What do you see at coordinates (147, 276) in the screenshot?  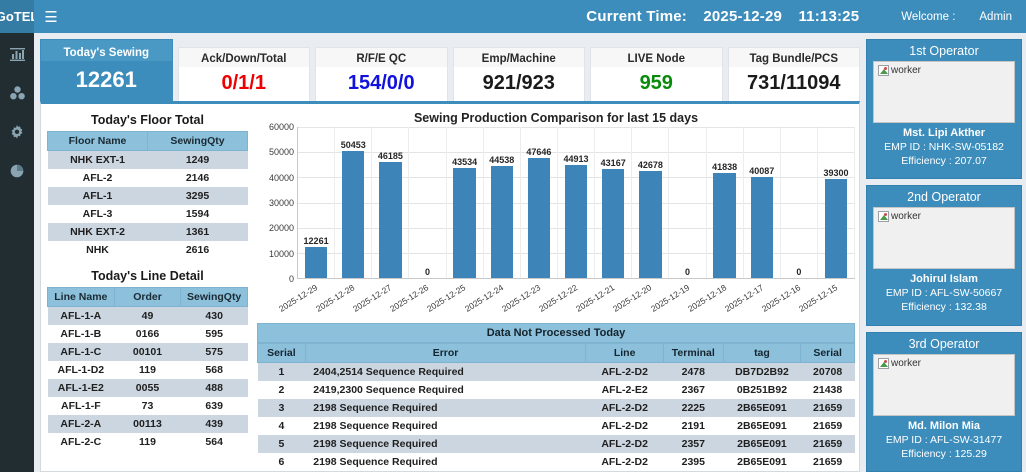 I see `line-detail-title: Today's Line Detail` at bounding box center [147, 276].